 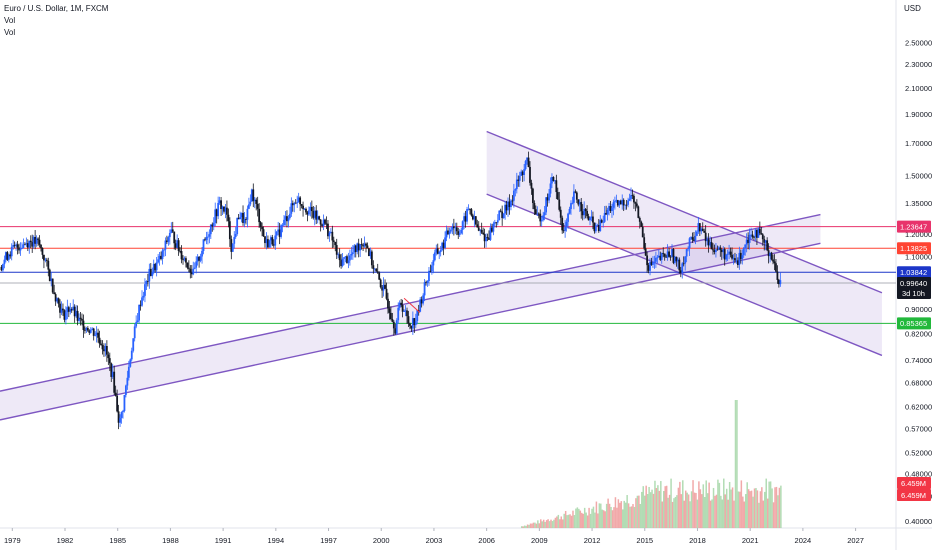 I want to click on y-tick-label: 2.30000, so click(x=918, y=64).